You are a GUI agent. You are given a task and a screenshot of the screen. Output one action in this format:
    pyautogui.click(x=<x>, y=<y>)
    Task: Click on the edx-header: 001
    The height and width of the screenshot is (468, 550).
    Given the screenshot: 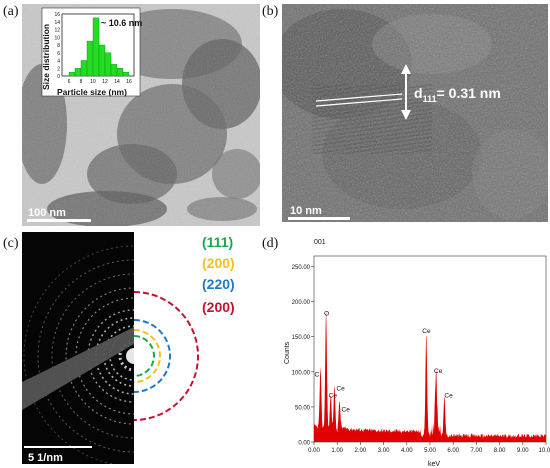 What is the action you would take?
    pyautogui.click(x=320, y=242)
    